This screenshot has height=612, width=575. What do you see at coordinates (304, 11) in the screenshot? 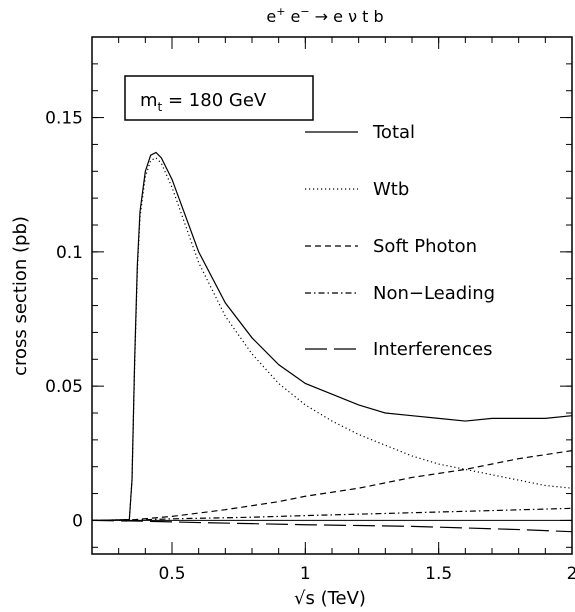
I see `title-minus: −` at bounding box center [304, 11].